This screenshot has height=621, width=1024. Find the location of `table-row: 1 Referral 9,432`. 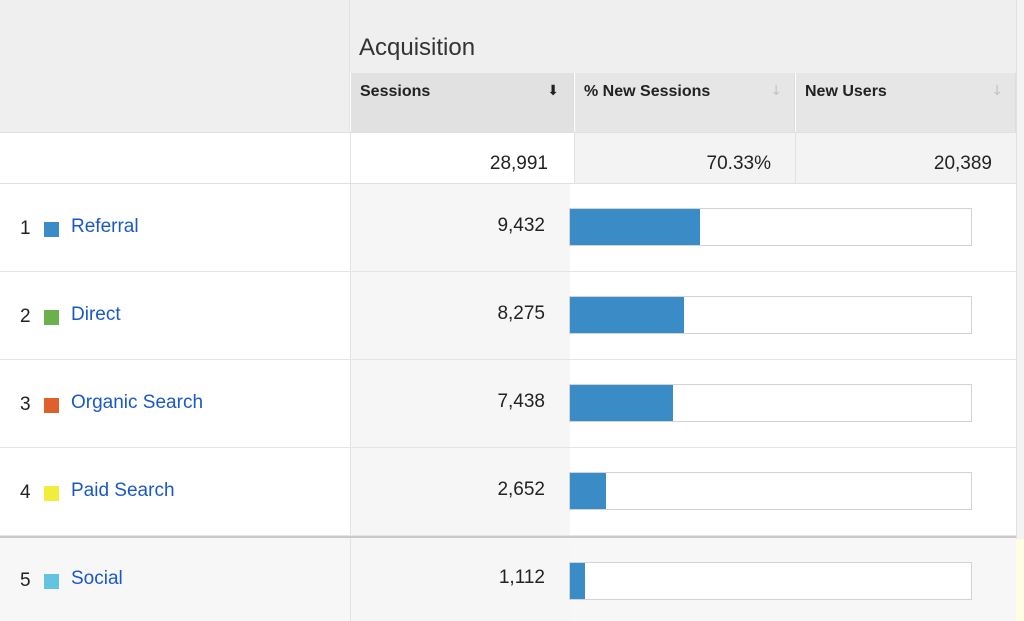

table-row: 1 Referral 9,432 is located at coordinates (508, 228).